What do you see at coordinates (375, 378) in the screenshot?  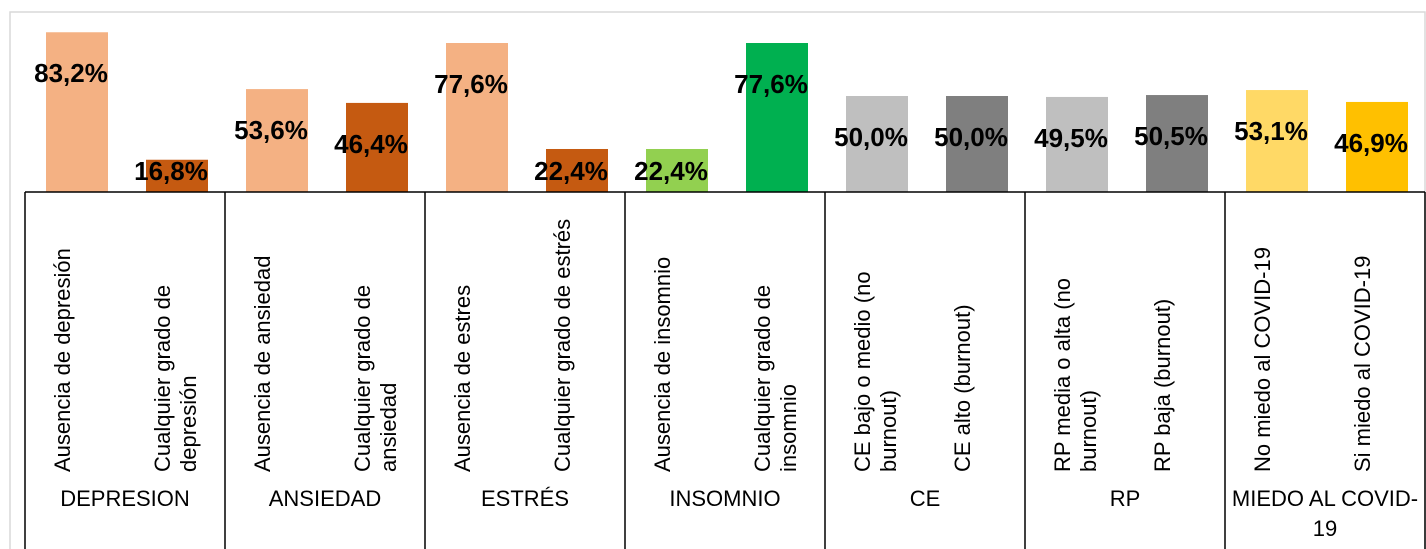 I see `category-label: Cualquier grado de ansiedad` at bounding box center [375, 378].